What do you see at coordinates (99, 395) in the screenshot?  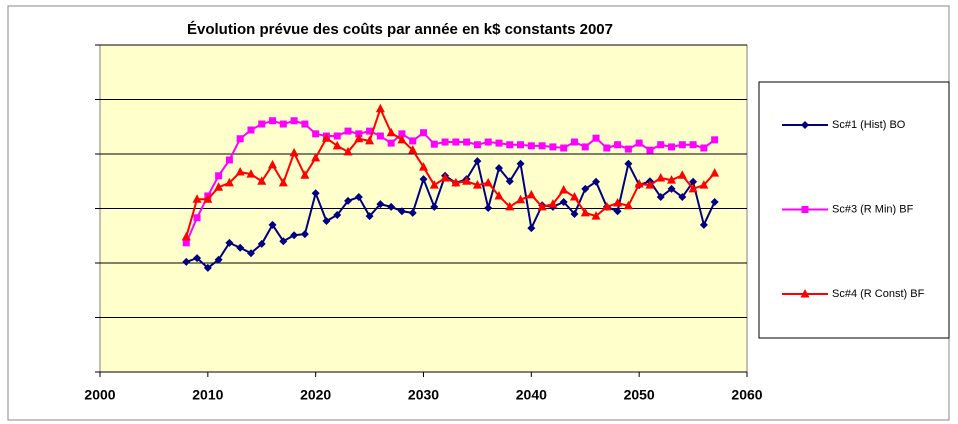 I see `x-tick-label: 2000` at bounding box center [99, 395].